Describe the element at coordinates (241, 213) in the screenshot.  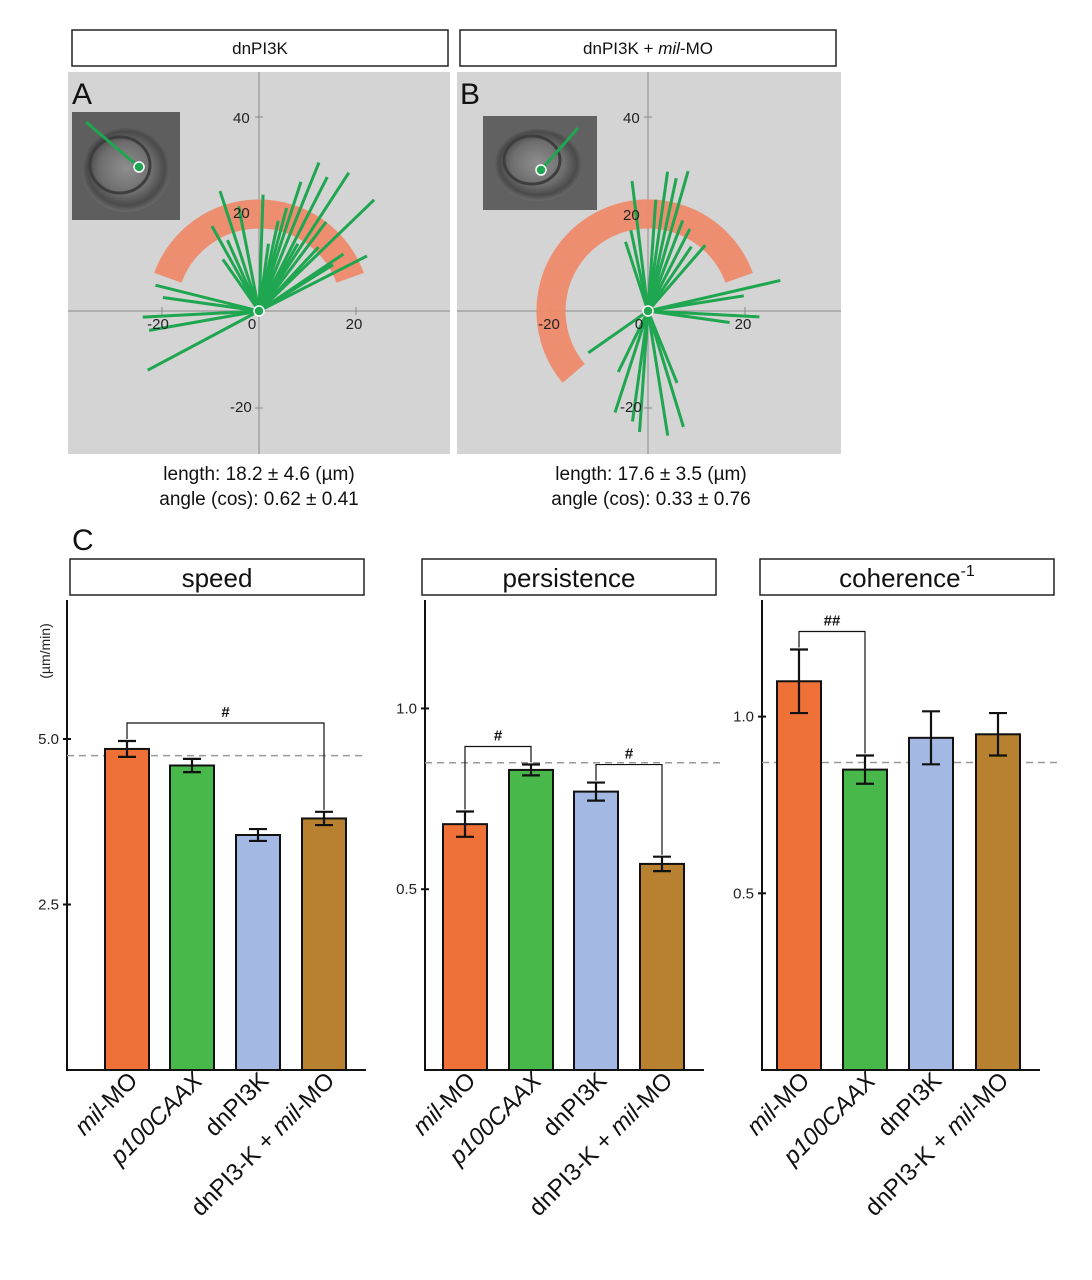
I see `panel-a-y-tick-mid: 20` at that location.